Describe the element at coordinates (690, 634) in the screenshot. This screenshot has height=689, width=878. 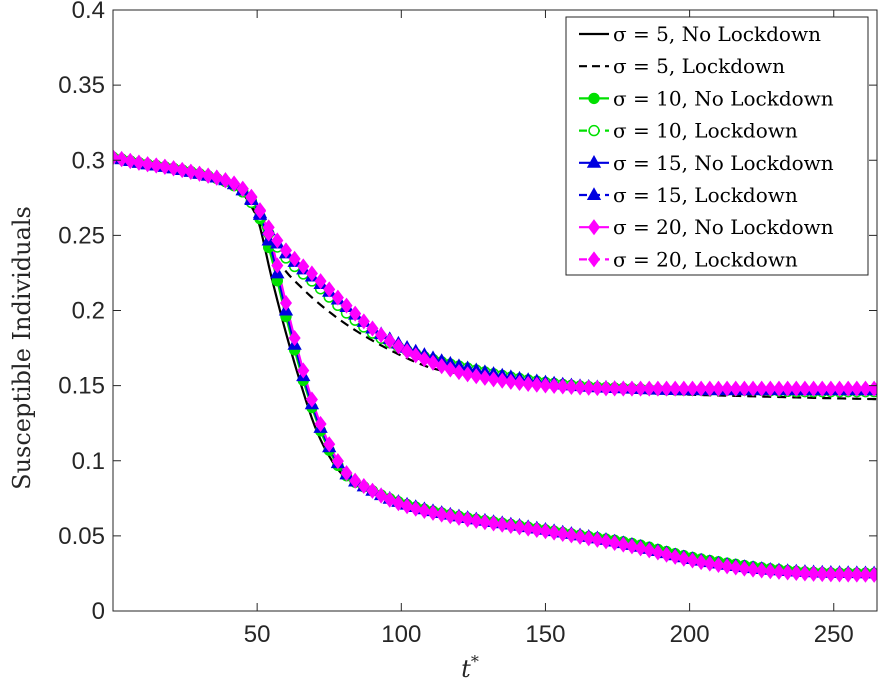
I see `x-tick-label: 200` at that location.